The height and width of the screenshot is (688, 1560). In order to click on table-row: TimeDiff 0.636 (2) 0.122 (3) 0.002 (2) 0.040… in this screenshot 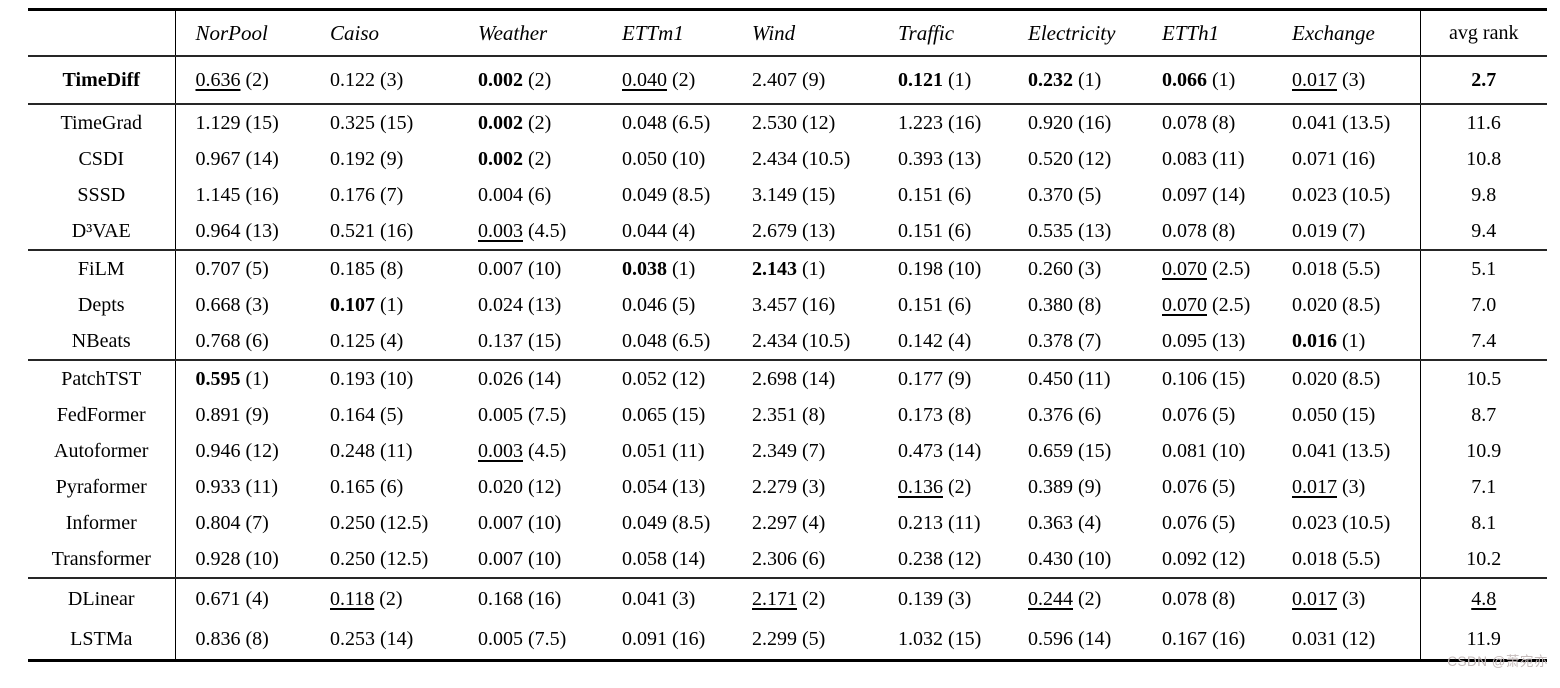, I will do `click(787, 80)`.